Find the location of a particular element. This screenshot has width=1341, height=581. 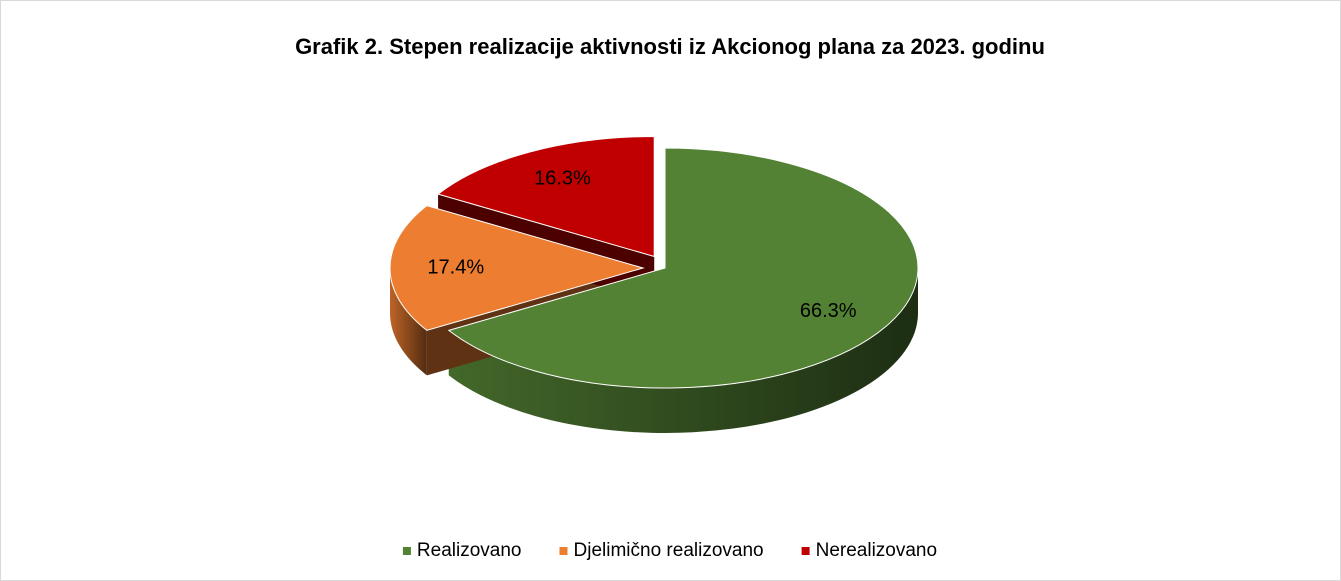

legend-label: Nerealizovano is located at coordinates (876, 550).